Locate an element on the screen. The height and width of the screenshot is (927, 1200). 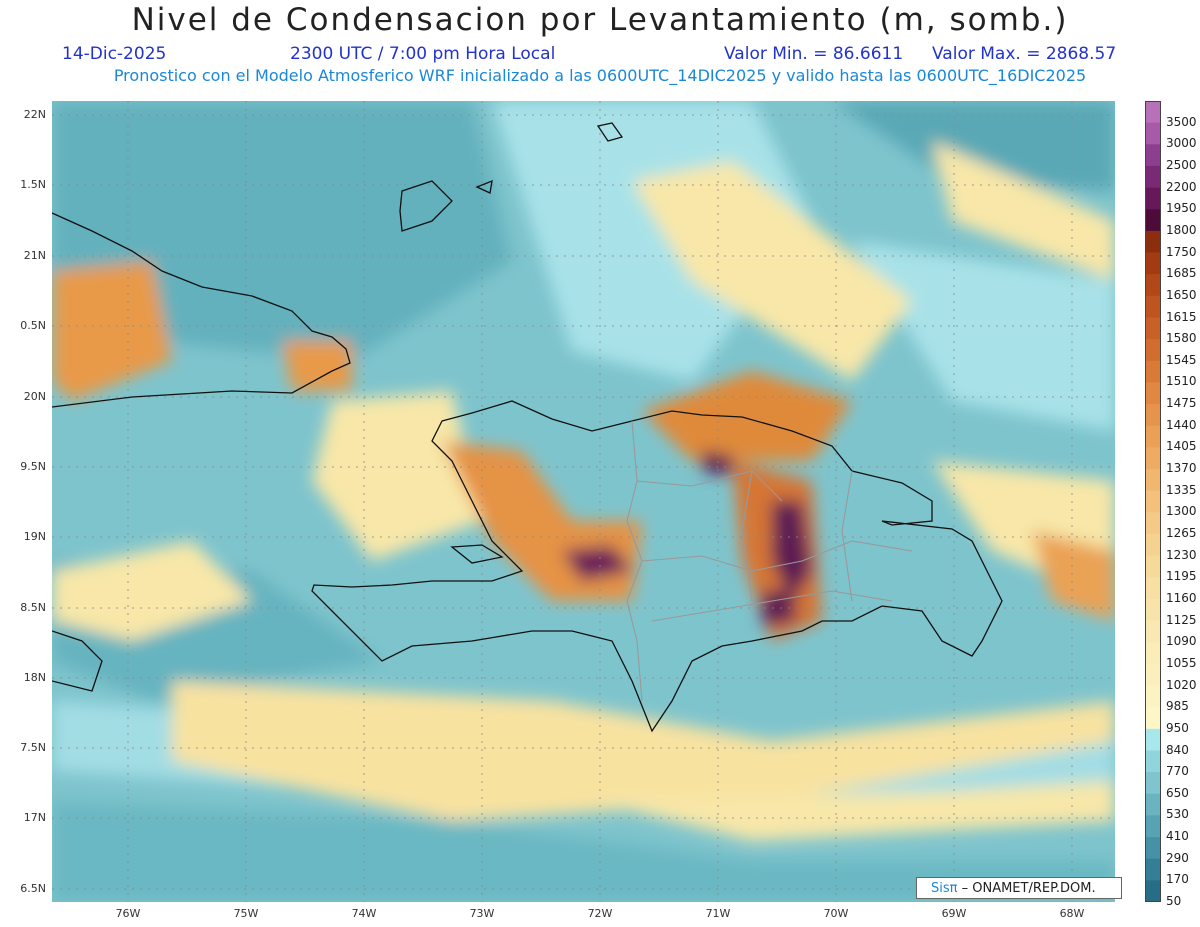
colorbar-label: 1125 is located at coordinates (1181, 619).